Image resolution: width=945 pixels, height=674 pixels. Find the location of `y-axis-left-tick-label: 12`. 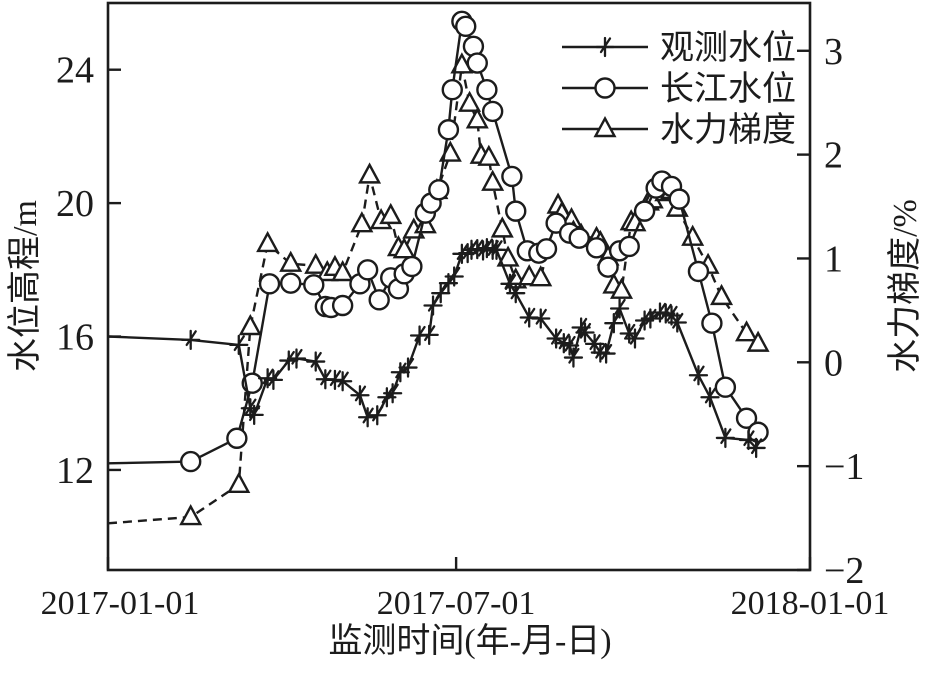

y-axis-left-tick-label: 12 is located at coordinates (75, 471).